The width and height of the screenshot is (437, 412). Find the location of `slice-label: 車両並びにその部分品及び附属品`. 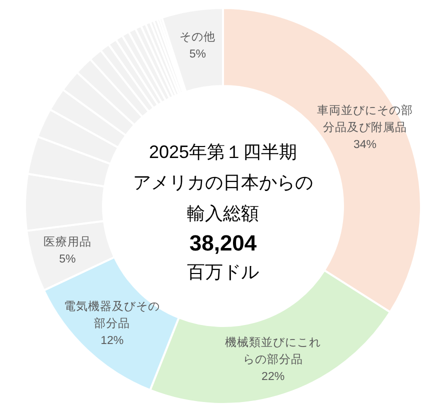

slice-label: 車両並びにその部分品及び附属品 is located at coordinates (364, 118).